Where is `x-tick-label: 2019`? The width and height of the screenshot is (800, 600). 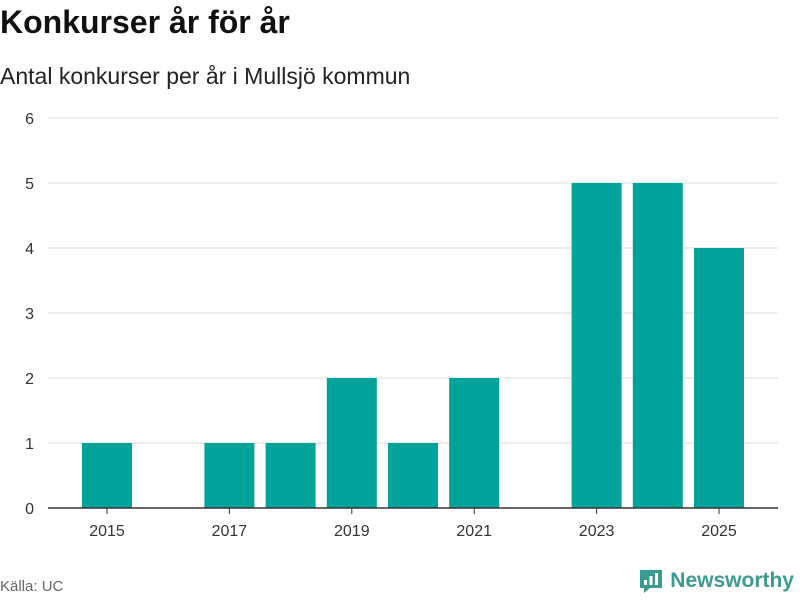 x-tick-label: 2019 is located at coordinates (352, 531).